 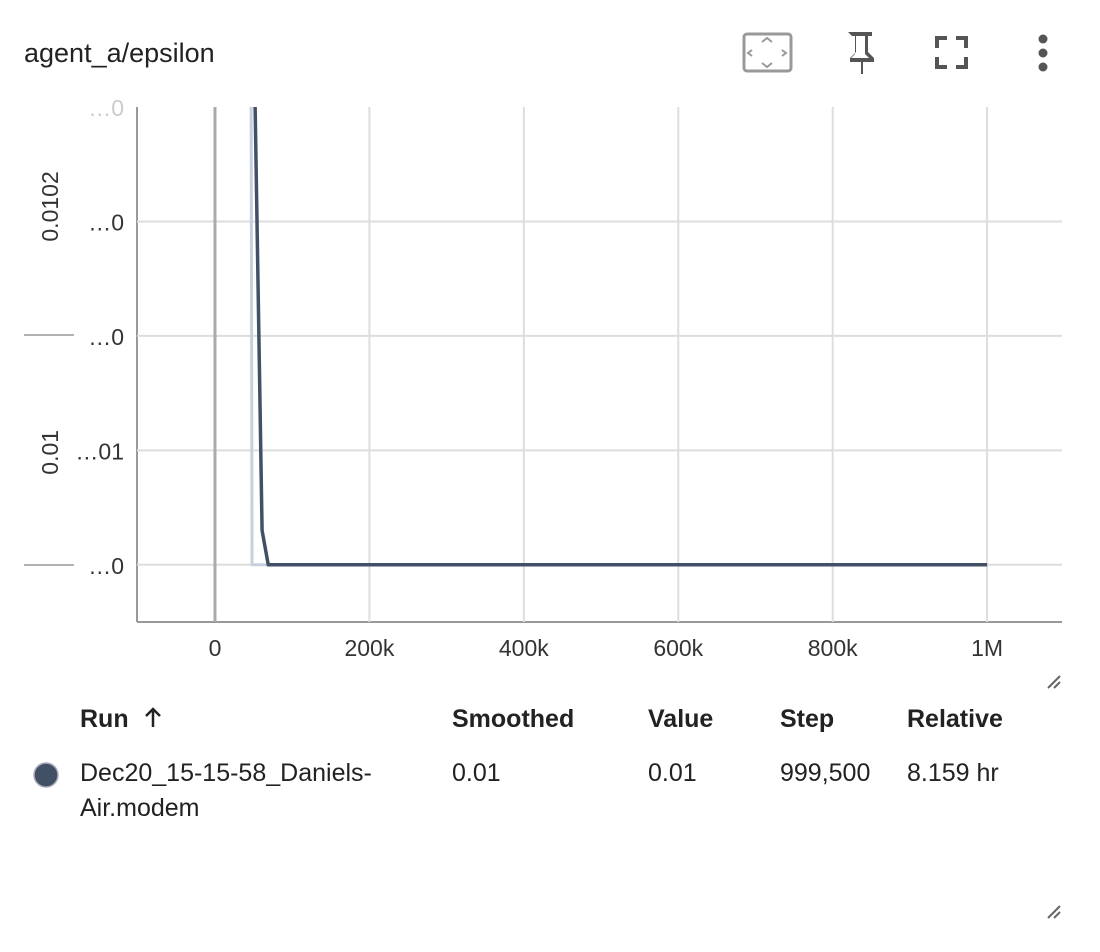 What do you see at coordinates (513, 719) in the screenshot?
I see `column-header: Smoothed` at bounding box center [513, 719].